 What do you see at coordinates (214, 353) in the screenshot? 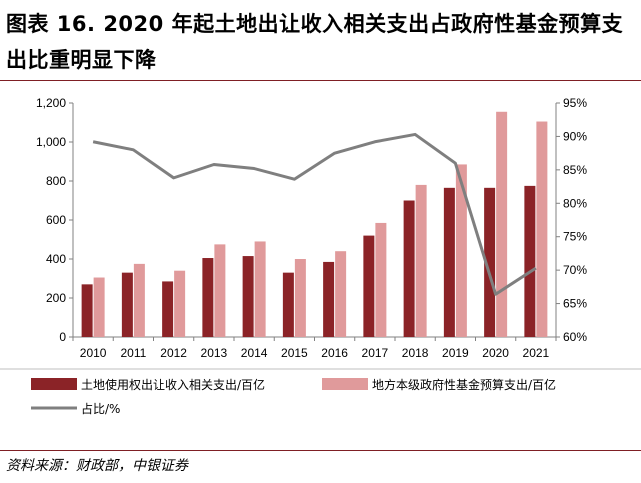
I see `x-tick-label: 2013` at bounding box center [214, 353].